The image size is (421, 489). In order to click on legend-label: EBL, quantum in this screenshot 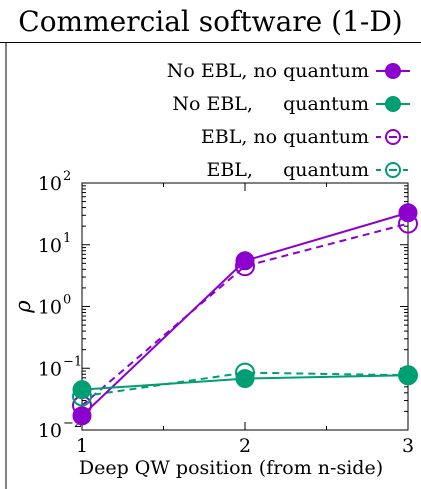, I will do `click(287, 169)`.